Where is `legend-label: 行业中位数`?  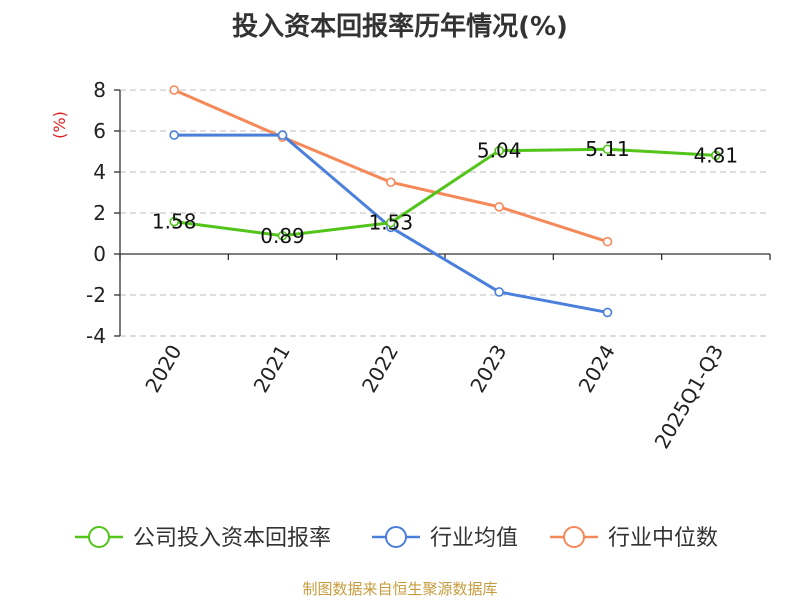
legend-label: 行业中位数 is located at coordinates (663, 538).